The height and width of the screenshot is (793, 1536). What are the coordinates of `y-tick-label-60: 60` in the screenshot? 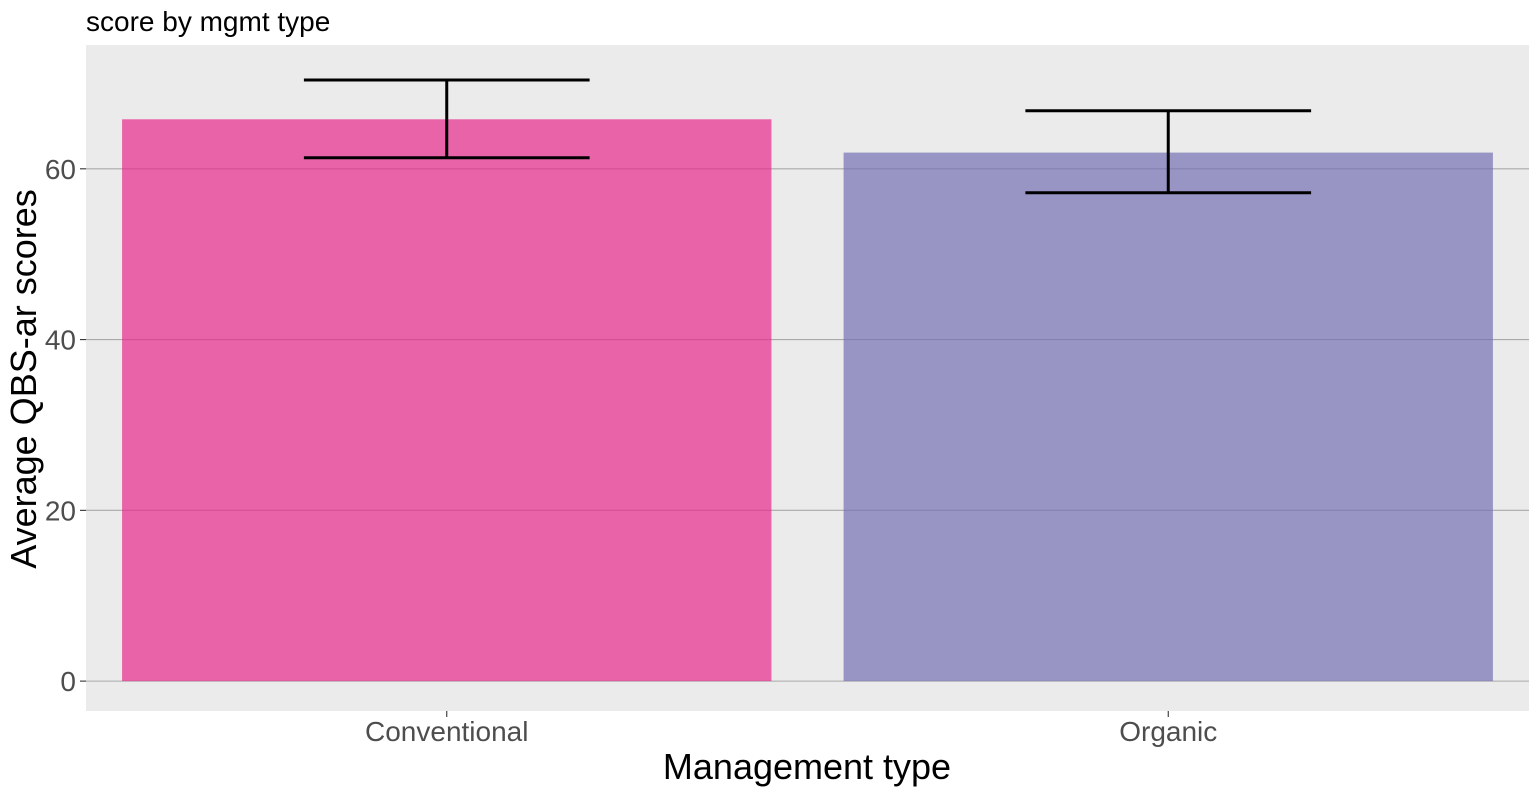 It's located at (60, 169).